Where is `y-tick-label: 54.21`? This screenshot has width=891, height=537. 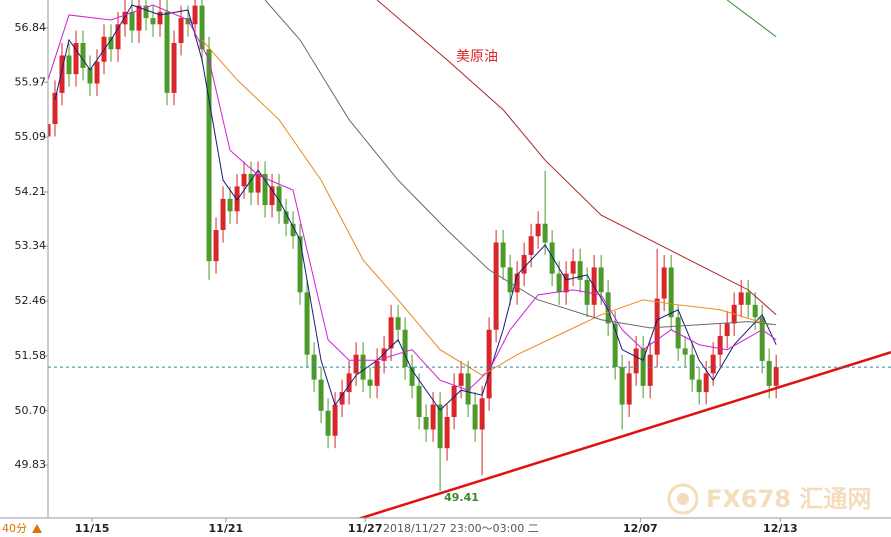 y-tick-label: 54.21 is located at coordinates (31, 191).